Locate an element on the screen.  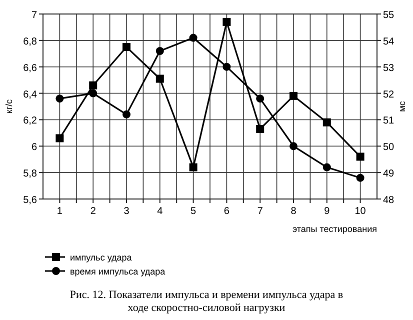
x-tick-label: 5 is located at coordinates (193, 211).